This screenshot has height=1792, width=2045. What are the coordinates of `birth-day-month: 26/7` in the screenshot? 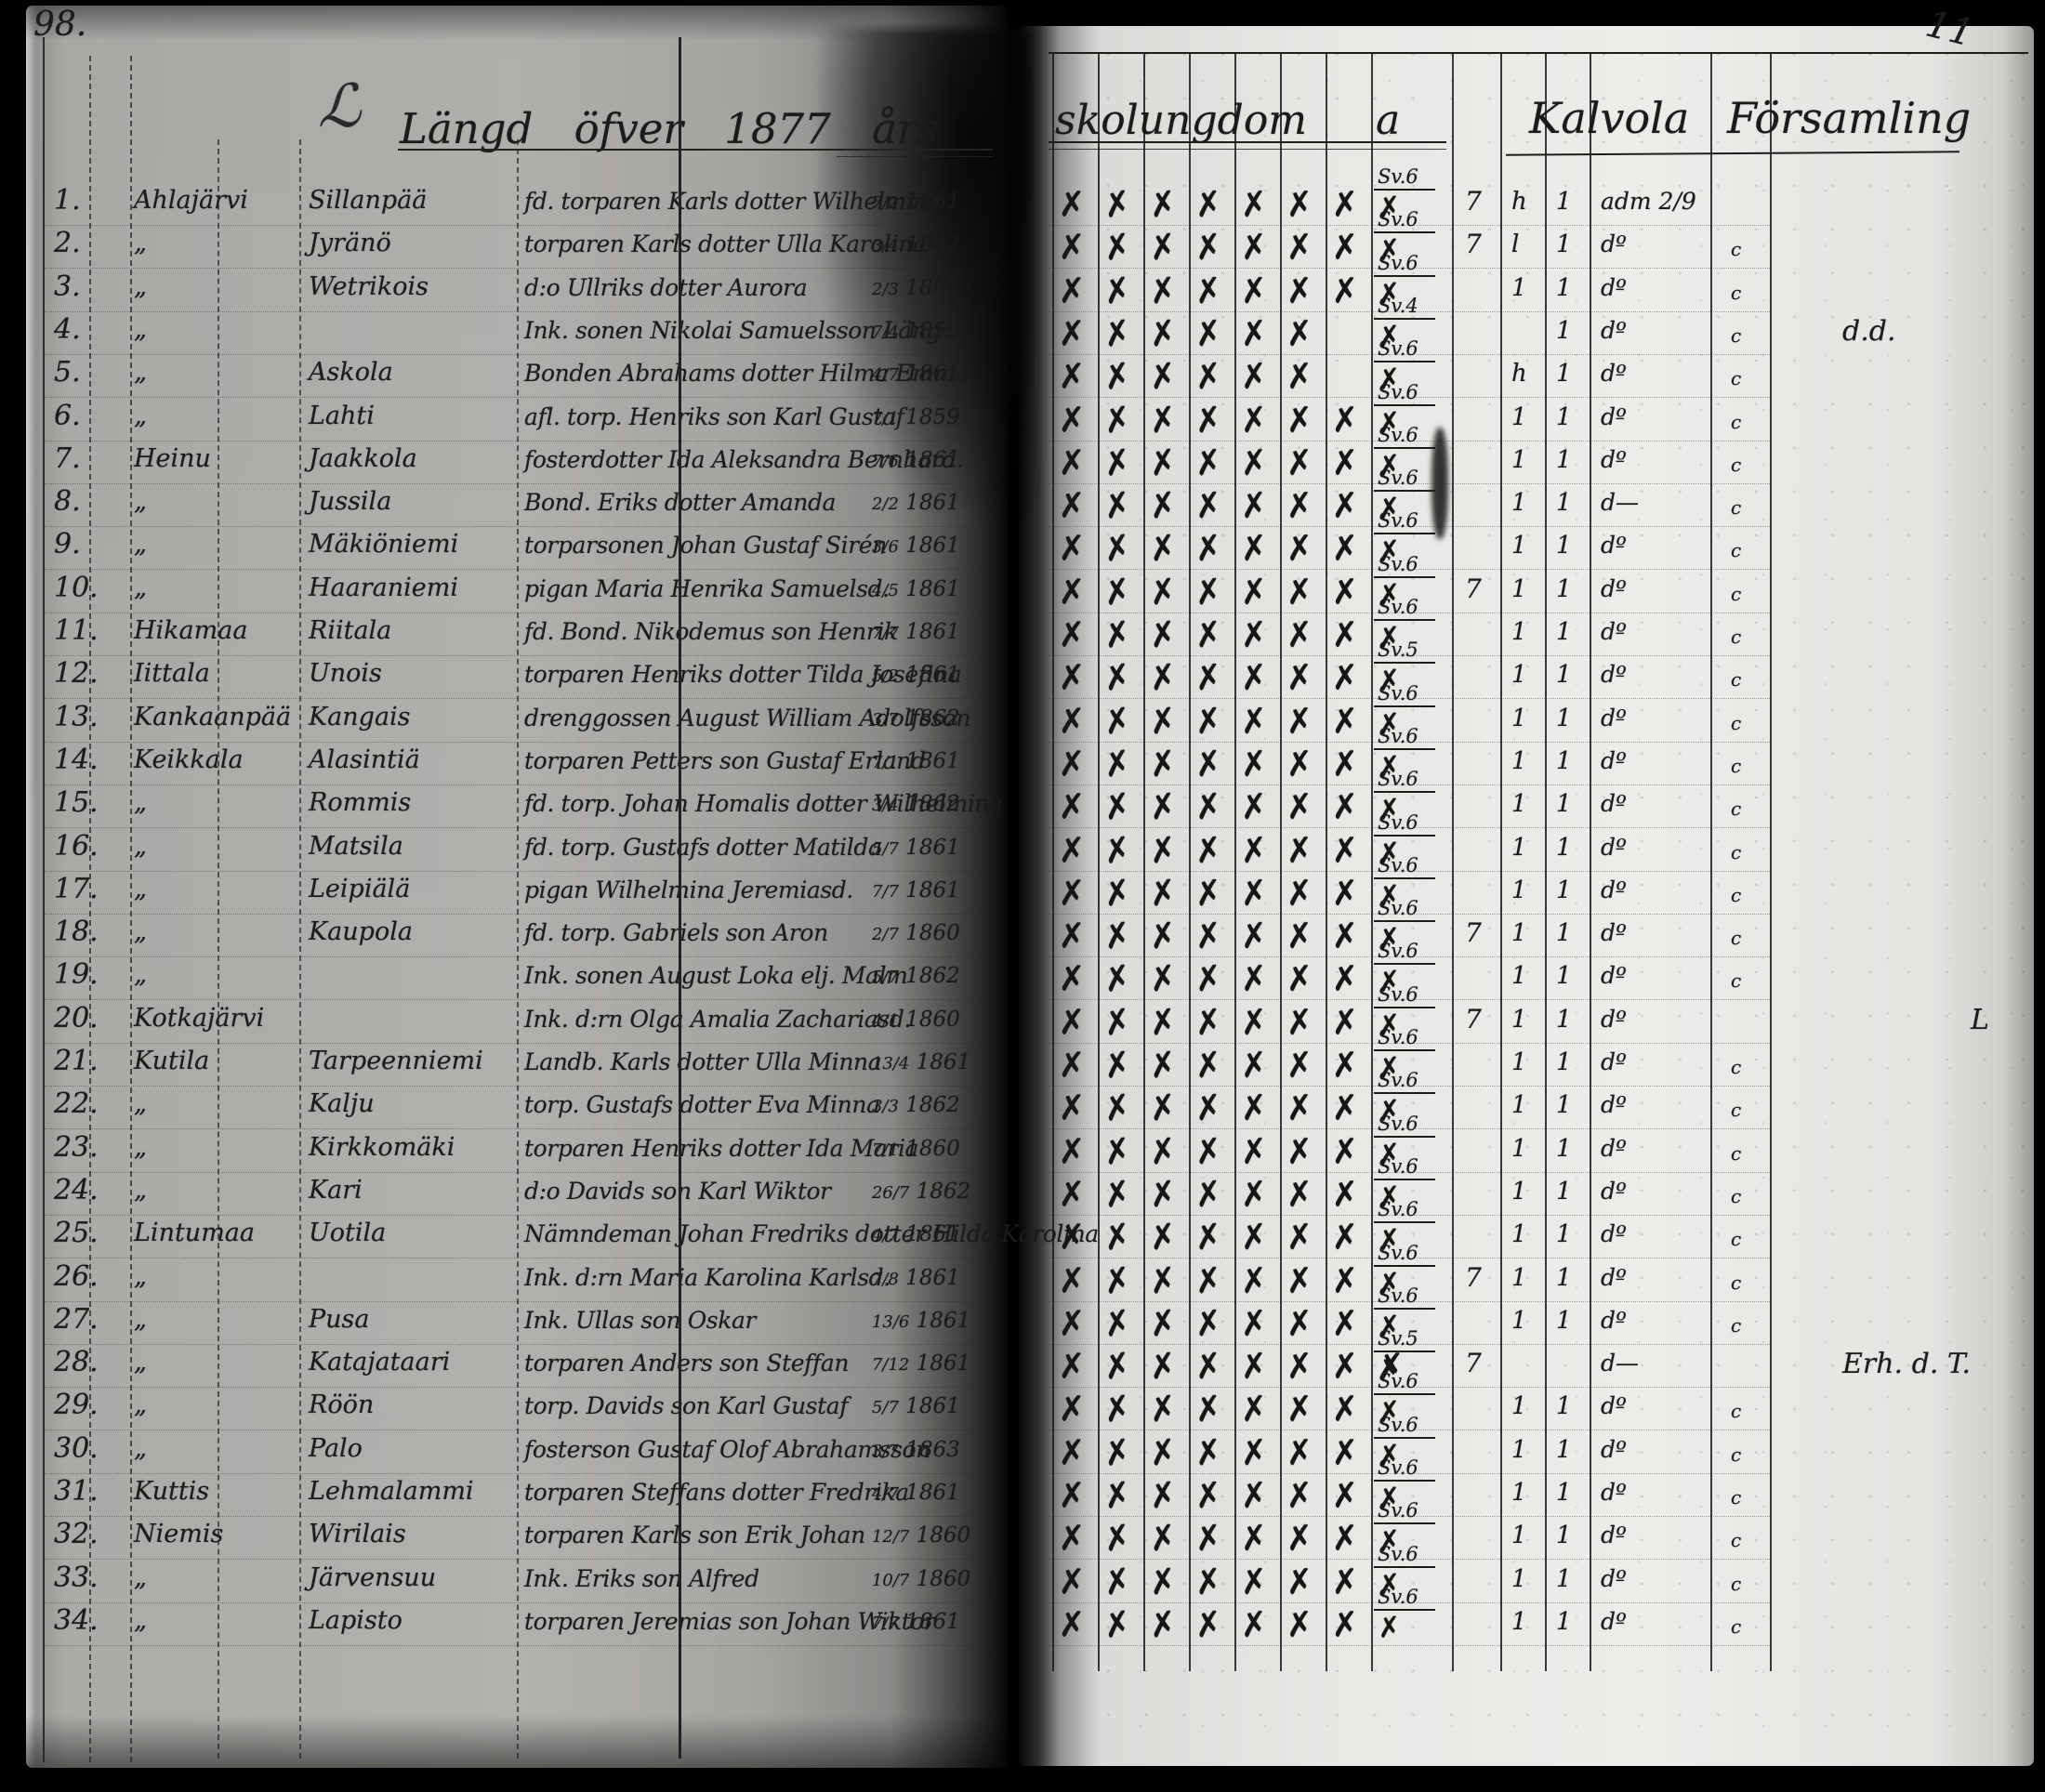 It's located at (891, 1192).